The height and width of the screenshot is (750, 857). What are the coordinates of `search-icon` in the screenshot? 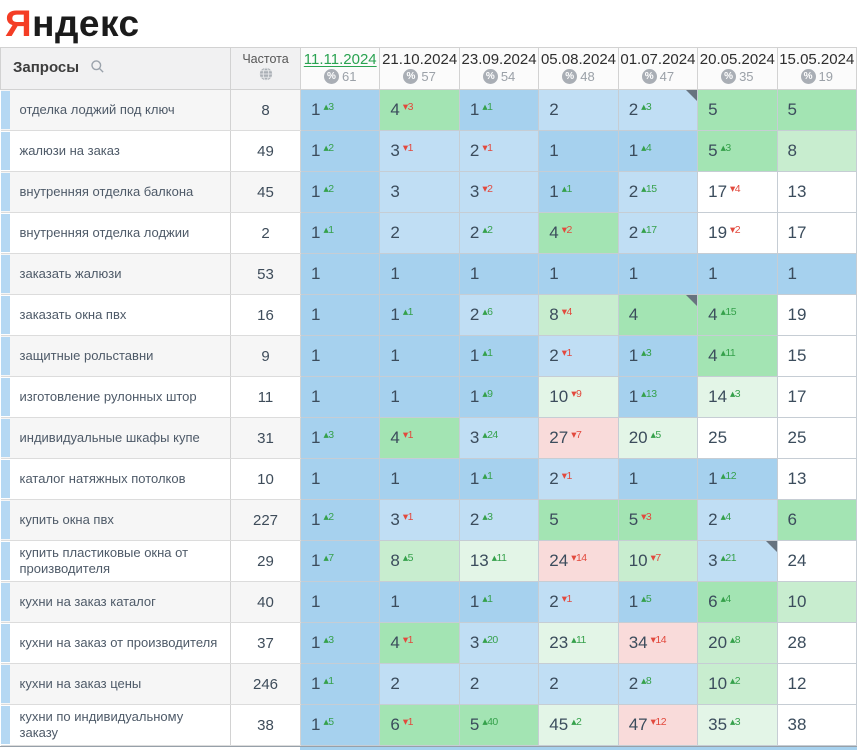 It's located at (97, 68).